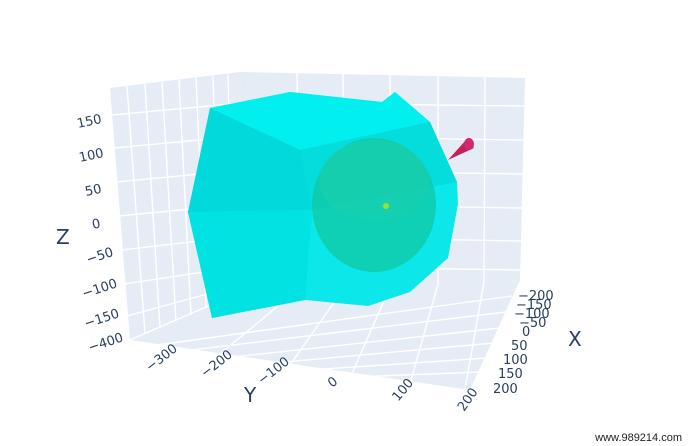 The image size is (700, 446). What do you see at coordinates (161, 358) in the screenshot?
I see `svg-text: −300` at bounding box center [161, 358].